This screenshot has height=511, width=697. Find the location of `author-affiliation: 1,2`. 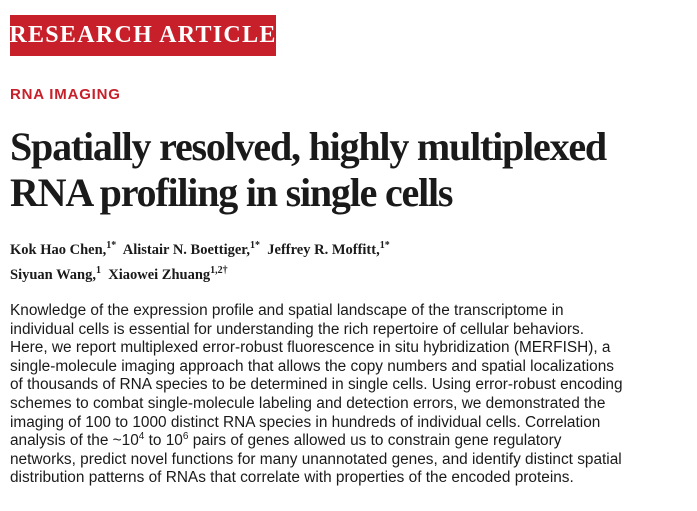

author-affiliation: 1,2 is located at coordinates (216, 270).